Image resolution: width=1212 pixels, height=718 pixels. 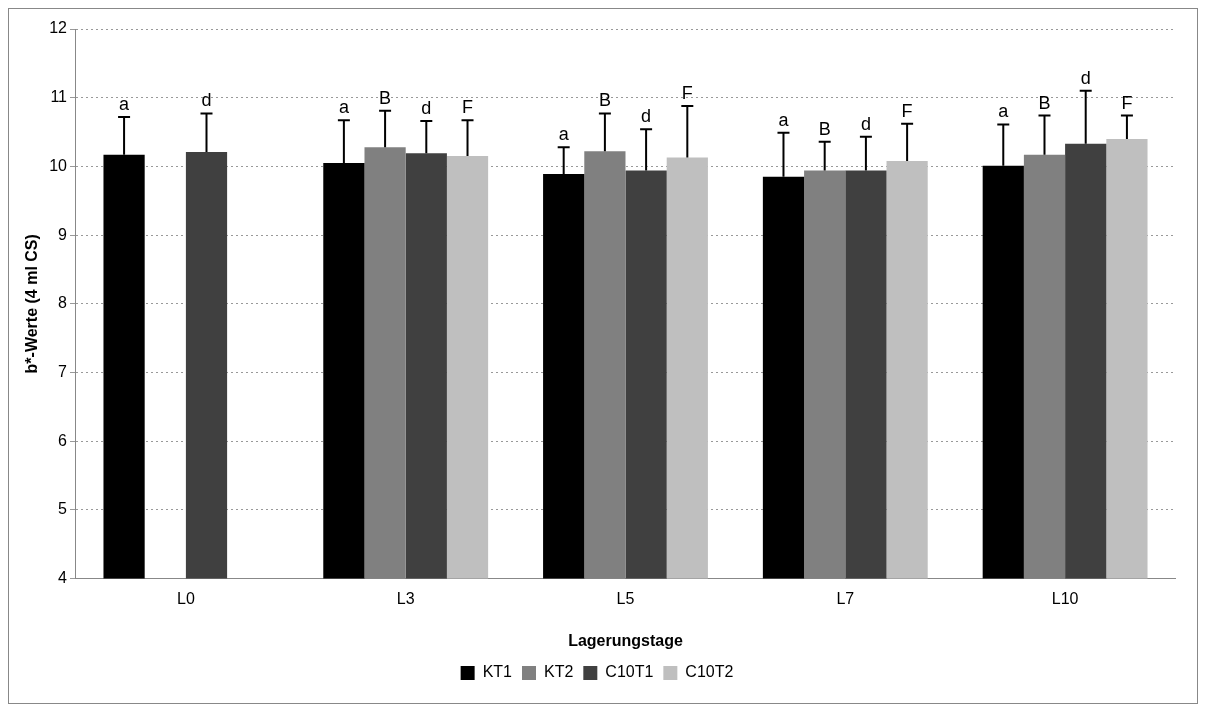 What do you see at coordinates (63, 371) in the screenshot?
I see `y-tick-label: 7` at bounding box center [63, 371].